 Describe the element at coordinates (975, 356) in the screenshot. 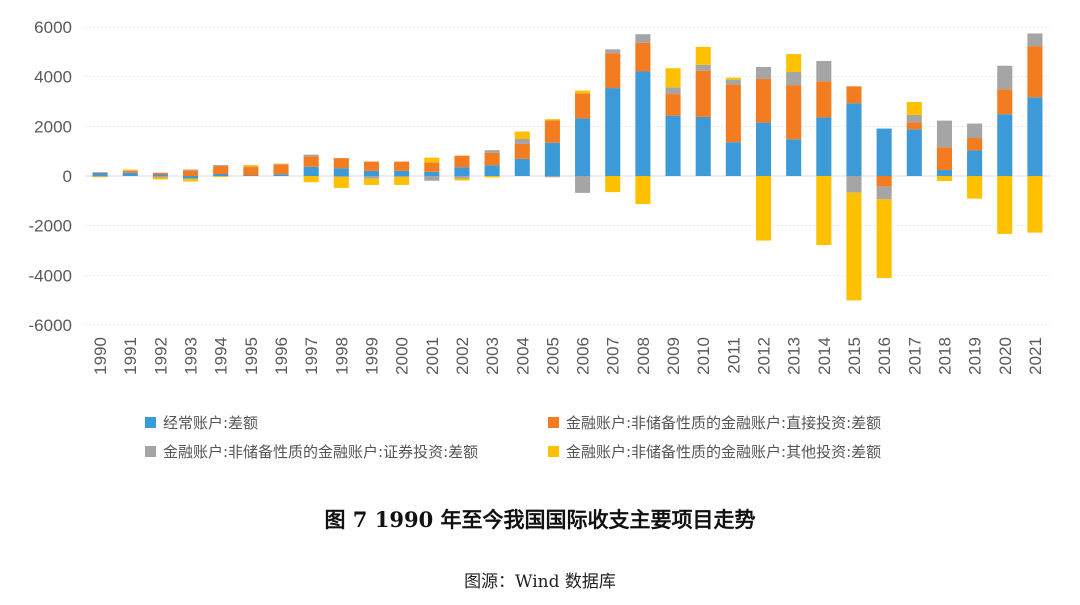

I see `x-tick-label: 2019` at that location.